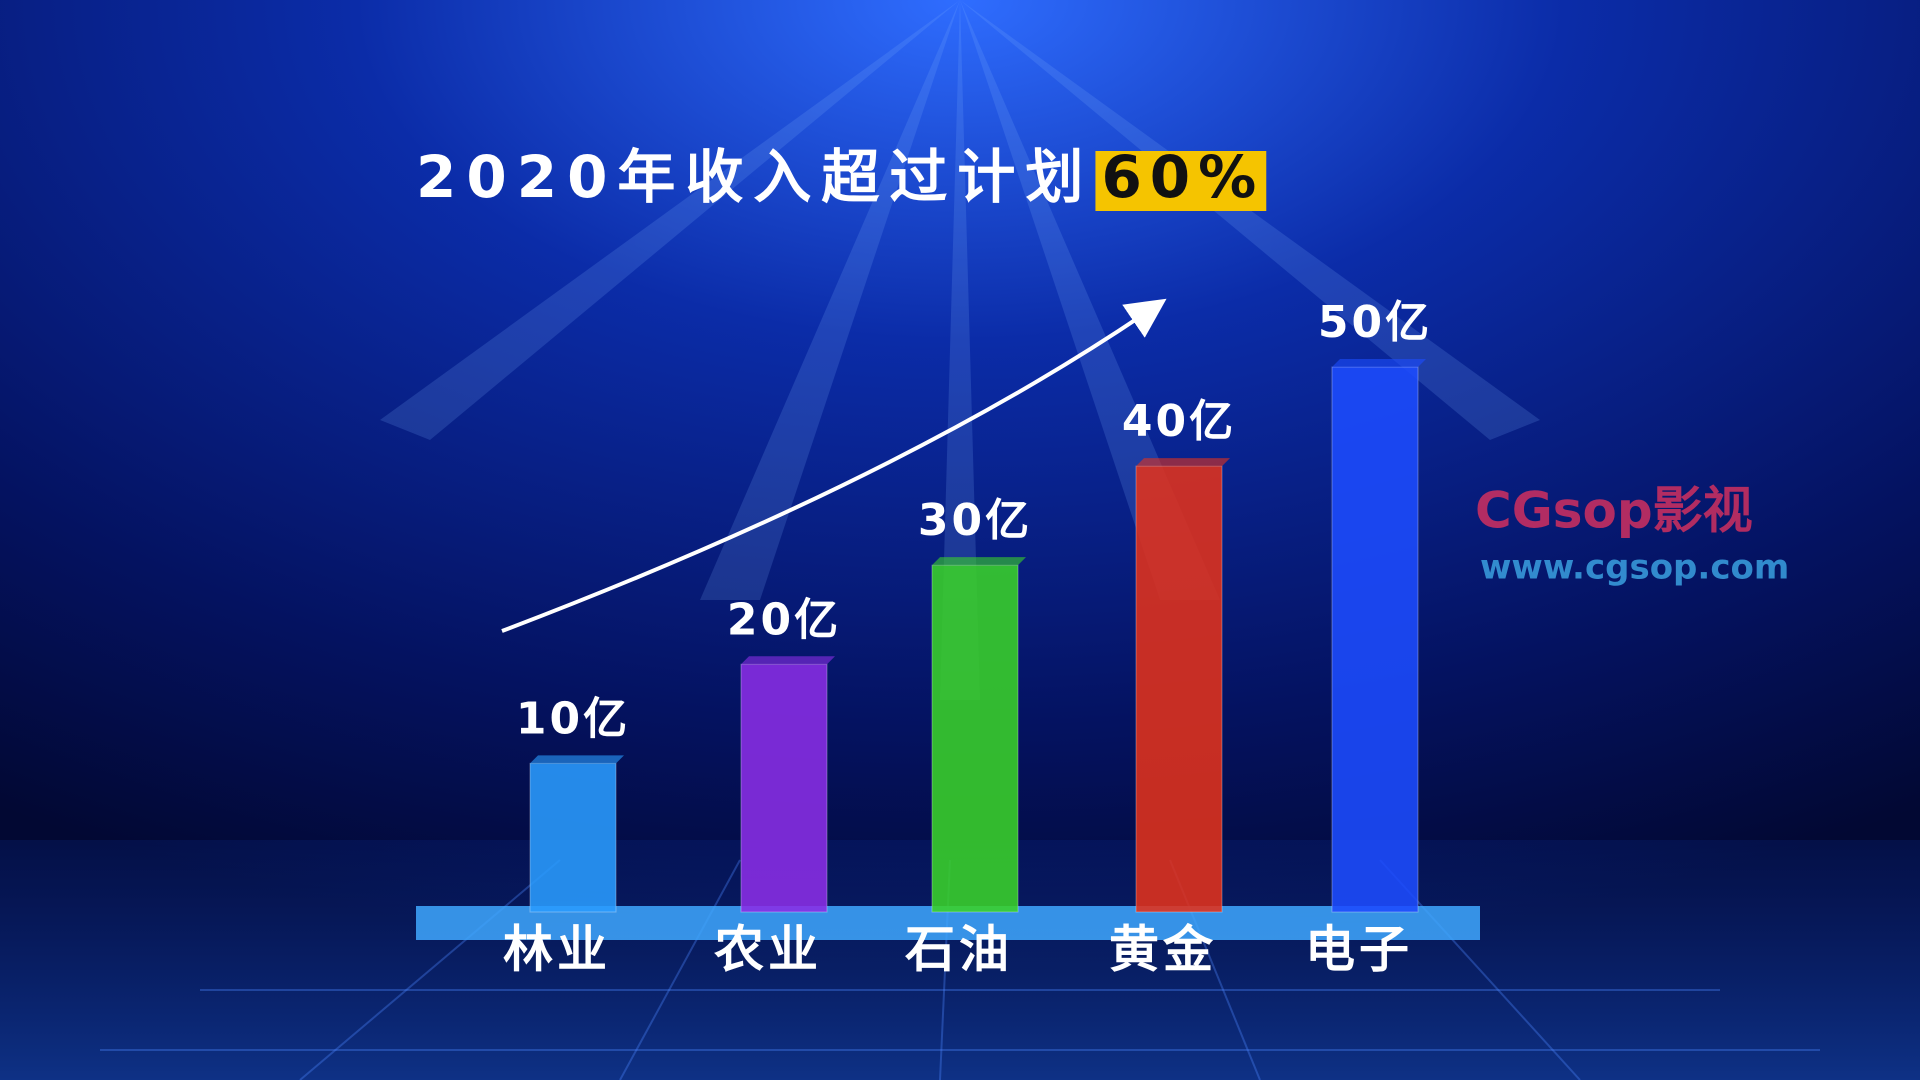 This screenshot has height=1080, width=1920. Describe the element at coordinates (834, 465) in the screenshot. I see `growth-arrow` at that location.